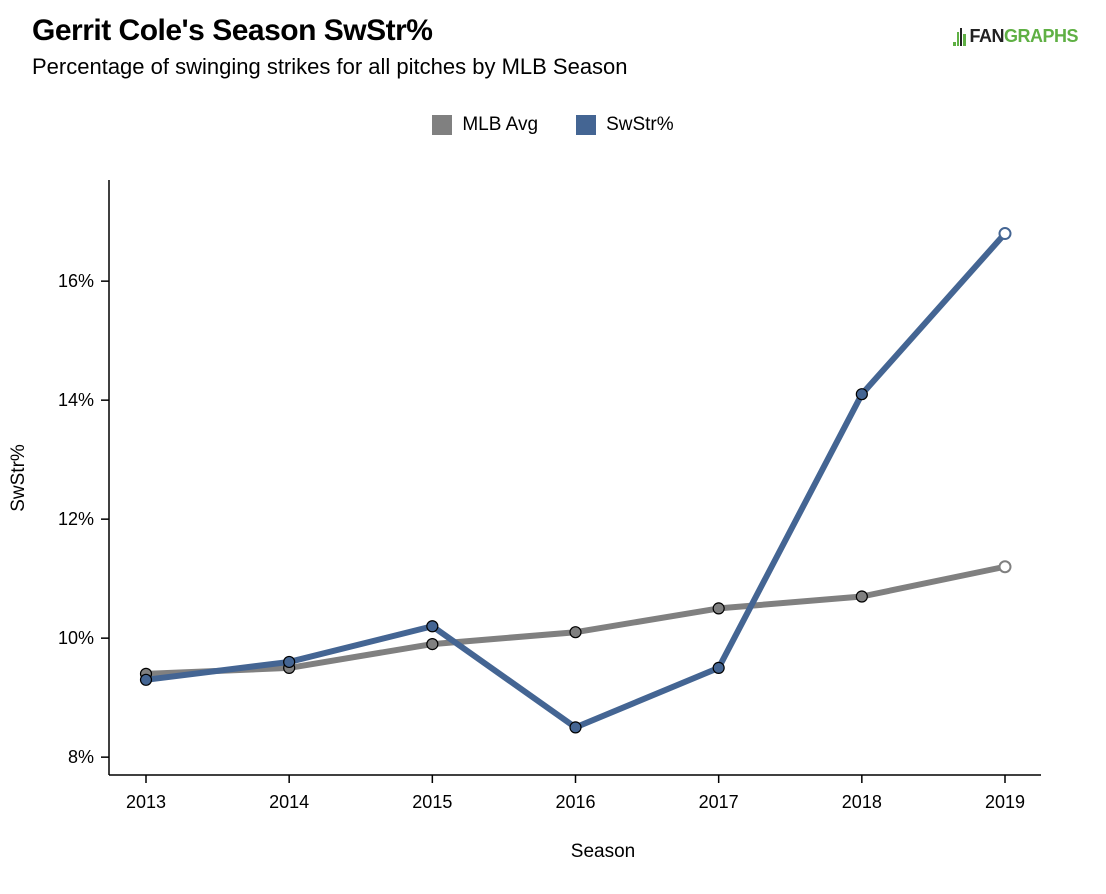  What do you see at coordinates (719, 802) in the screenshot?
I see `x-tick-label: 2017` at bounding box center [719, 802].